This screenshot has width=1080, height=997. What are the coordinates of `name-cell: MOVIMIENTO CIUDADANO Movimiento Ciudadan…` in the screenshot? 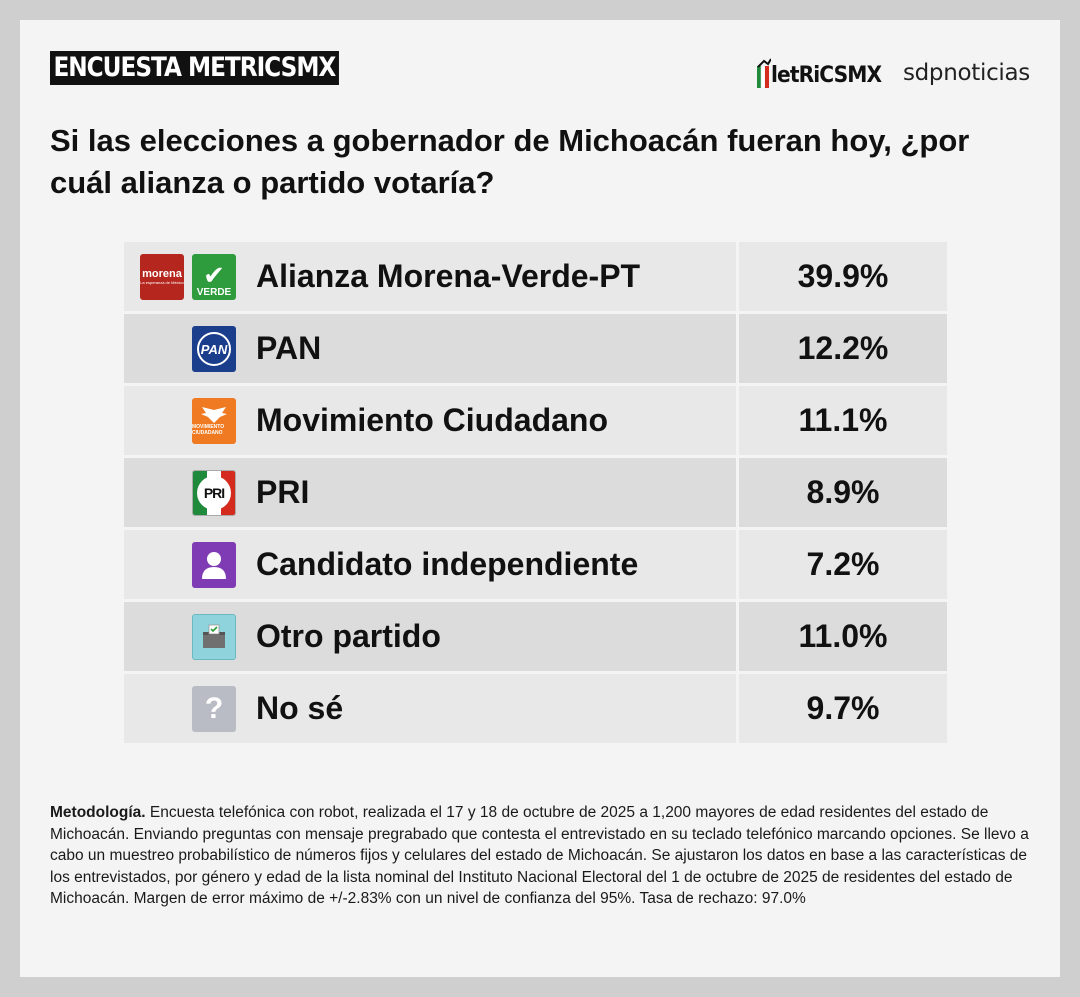 It's located at (430, 420).